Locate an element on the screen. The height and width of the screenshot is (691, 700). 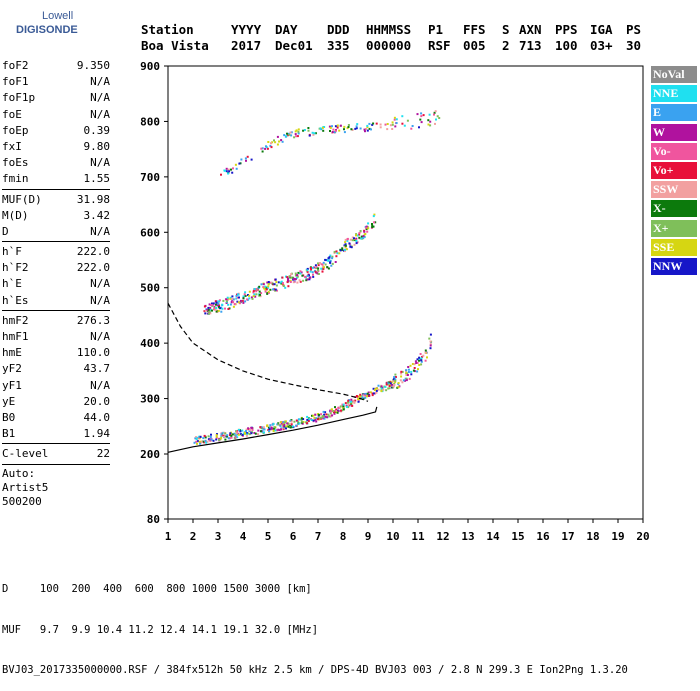
divider is located at coordinates (56, 444).